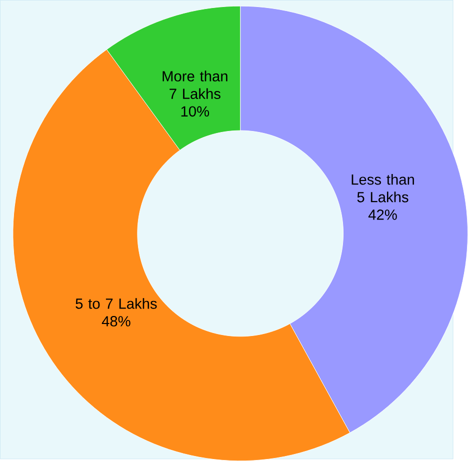 The width and height of the screenshot is (468, 461). Describe the element at coordinates (116, 303) in the screenshot. I see `slice-label: 5 to 7 Lakhs` at that location.